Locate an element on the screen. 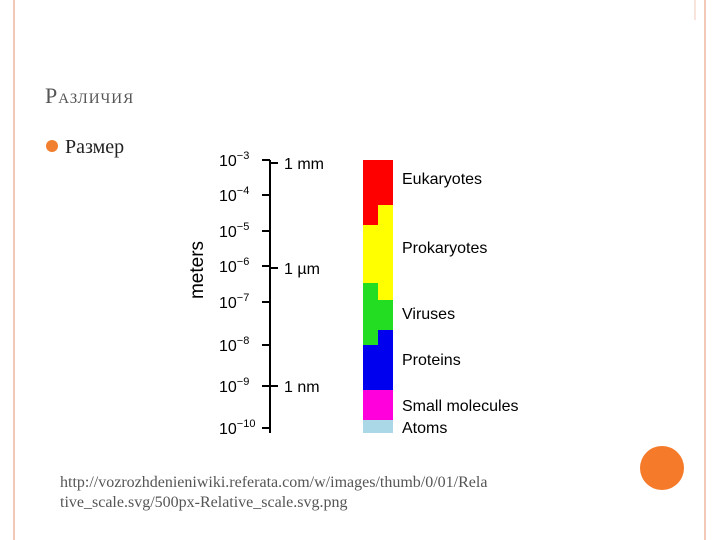 This screenshot has height=540, width=720. tick-label: 10⁻⁸ is located at coordinates (234, 345).